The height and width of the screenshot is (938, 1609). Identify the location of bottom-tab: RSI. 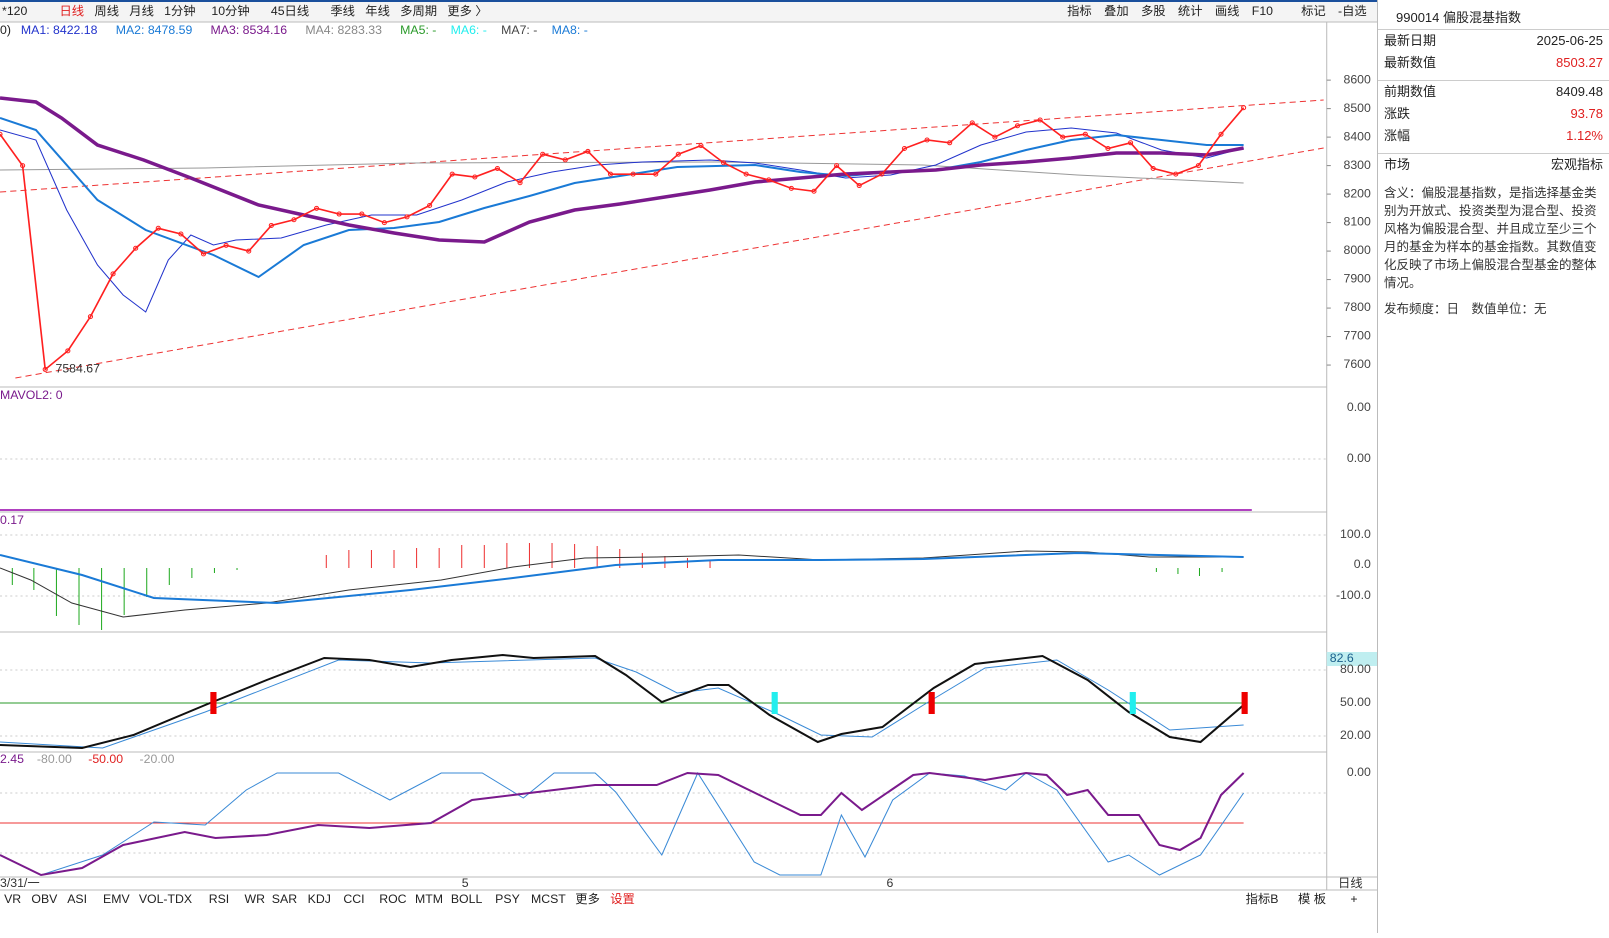
(219, 899).